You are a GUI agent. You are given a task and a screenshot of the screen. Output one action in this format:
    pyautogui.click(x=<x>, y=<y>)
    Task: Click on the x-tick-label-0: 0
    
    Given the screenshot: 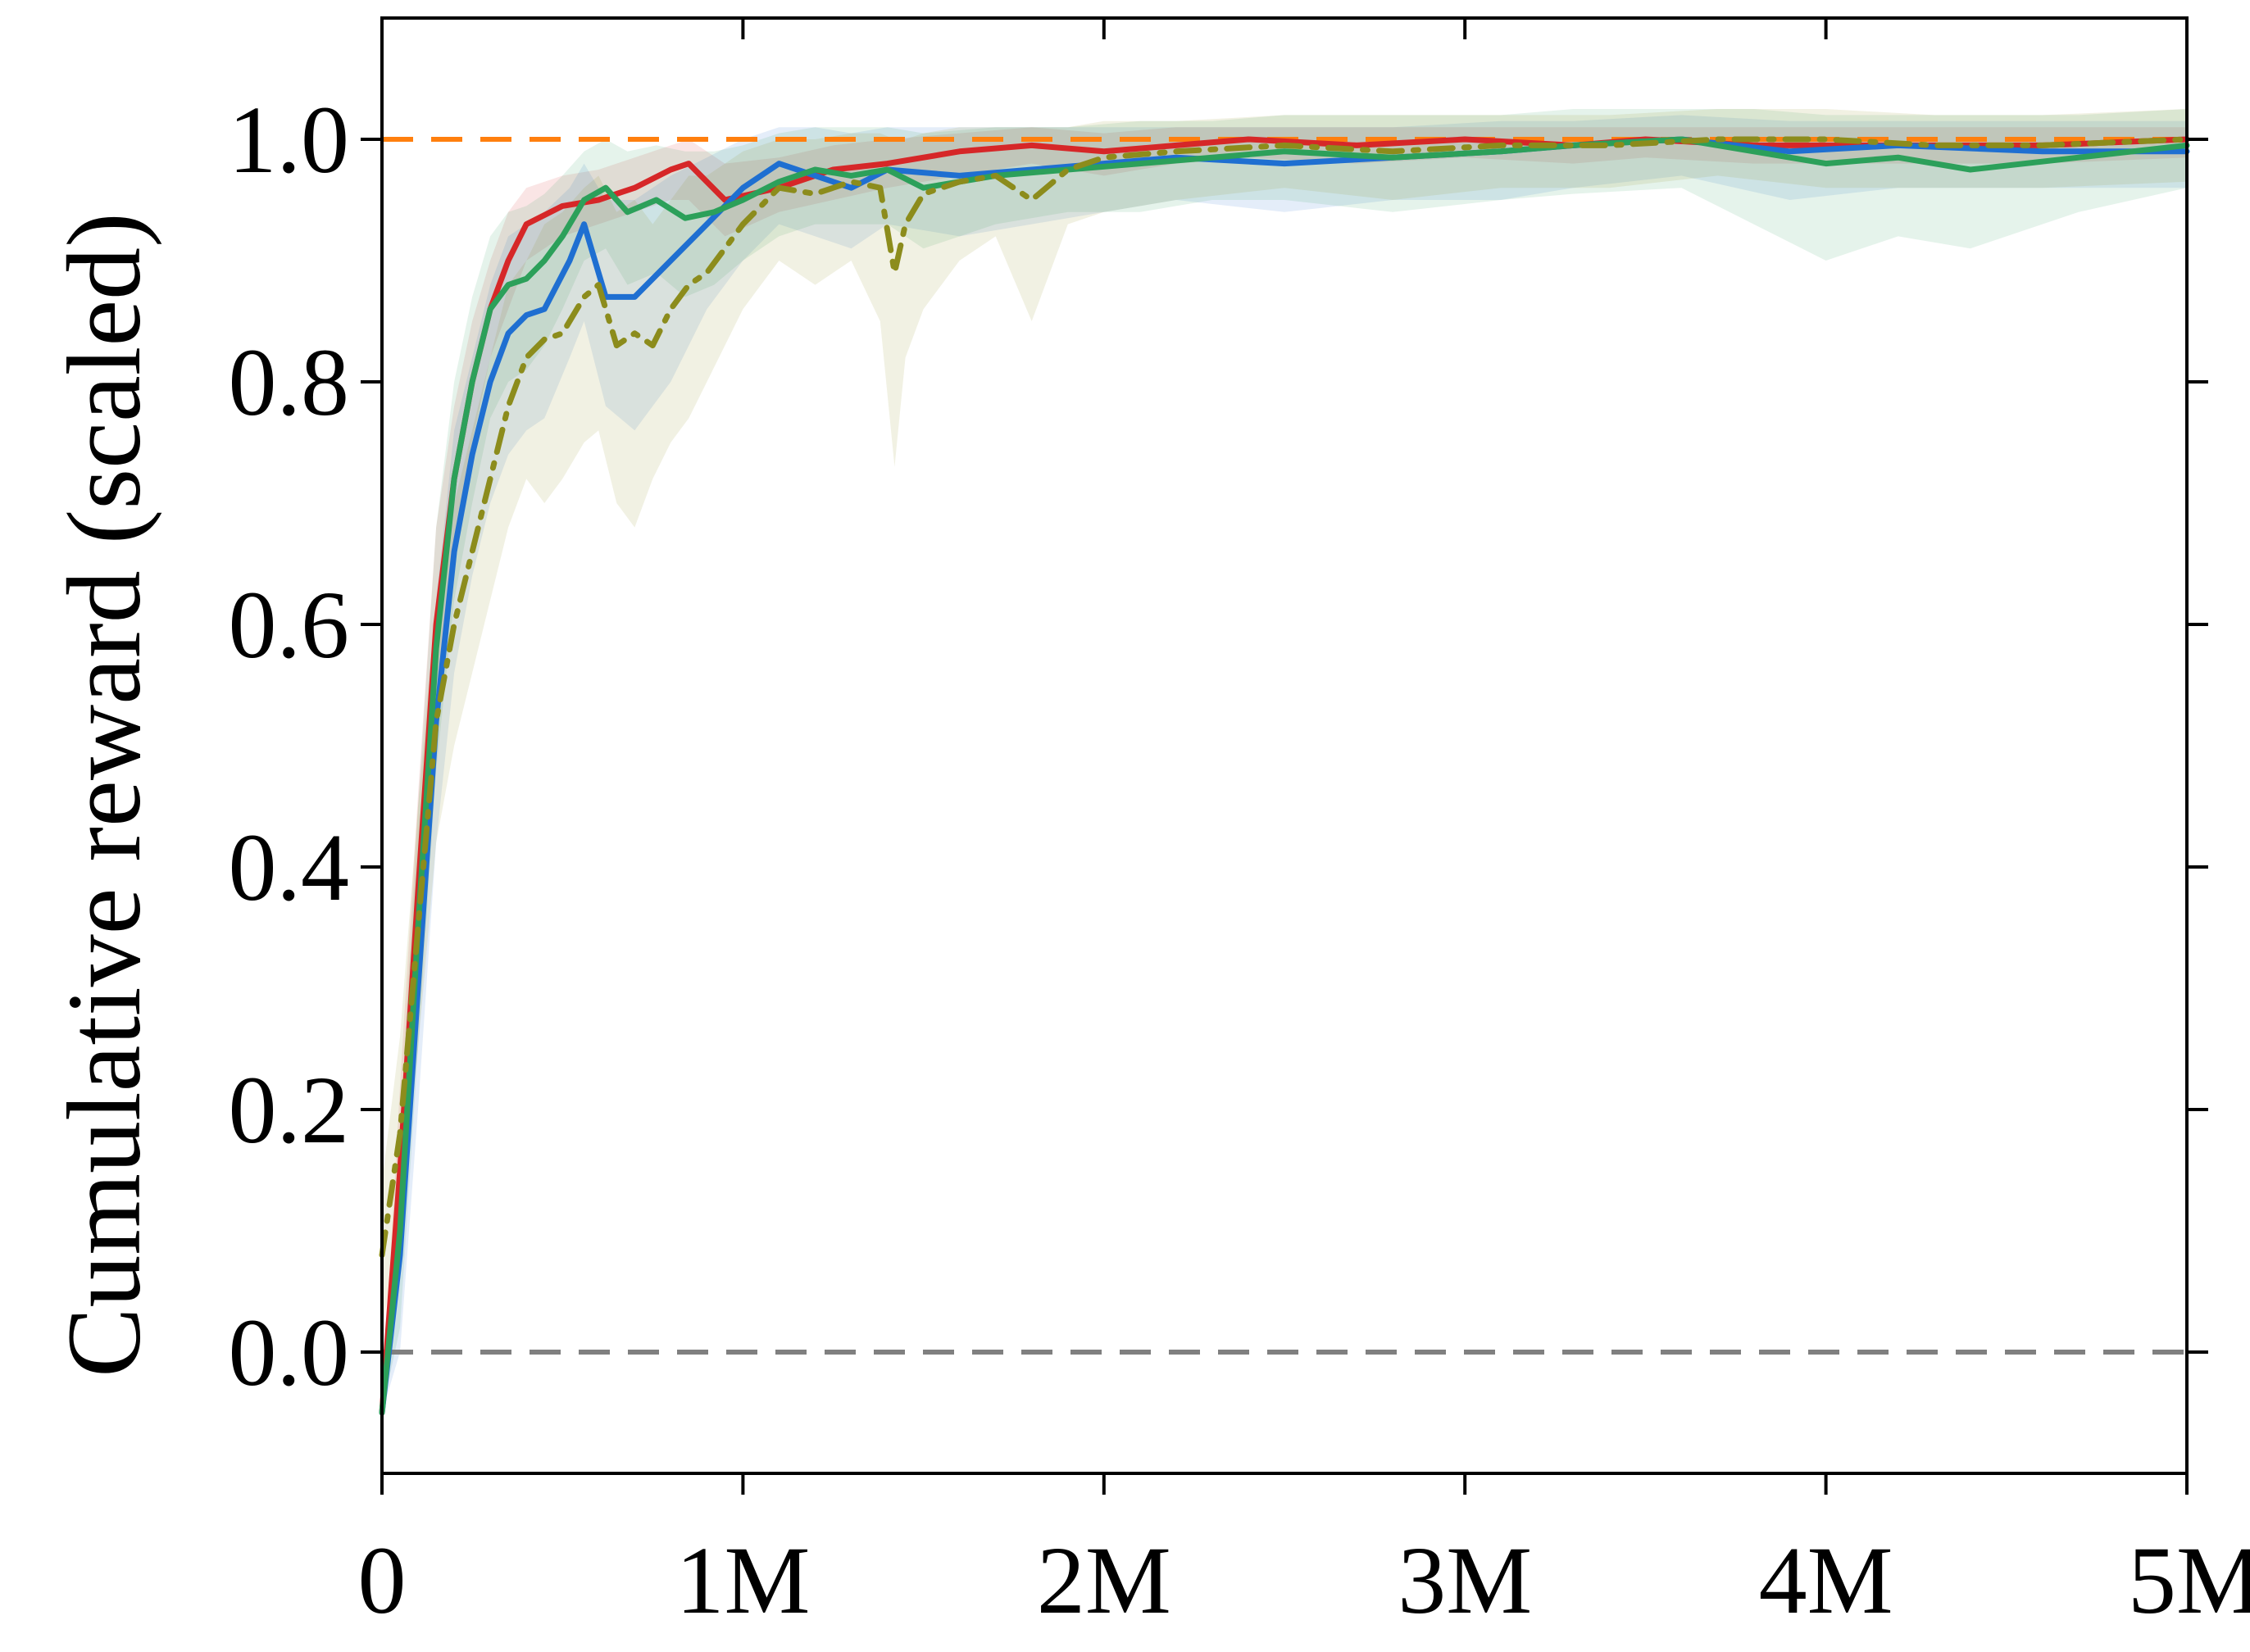 What is the action you would take?
    pyautogui.click(x=382, y=1580)
    